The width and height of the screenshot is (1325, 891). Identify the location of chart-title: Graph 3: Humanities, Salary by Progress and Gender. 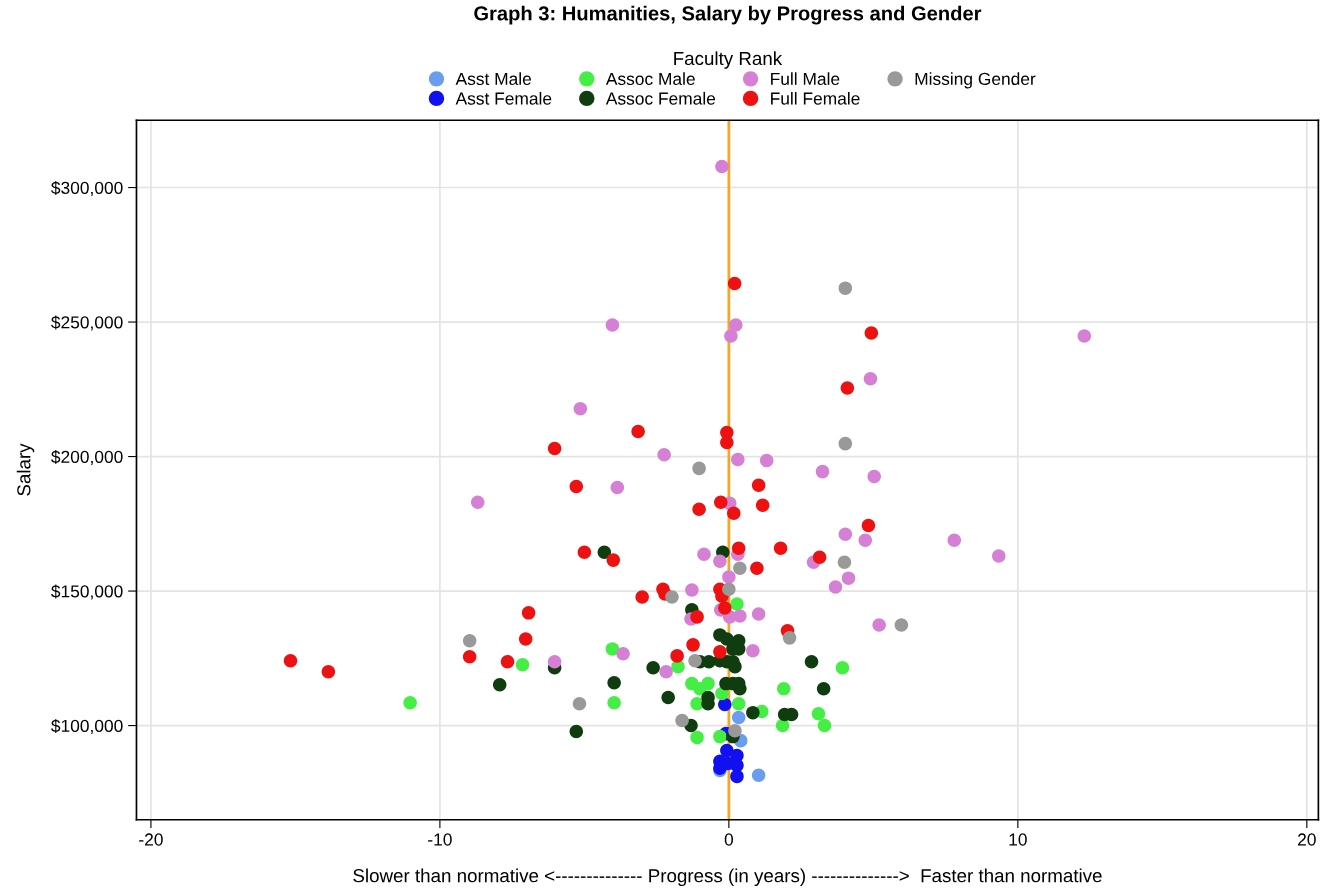
(728, 15).